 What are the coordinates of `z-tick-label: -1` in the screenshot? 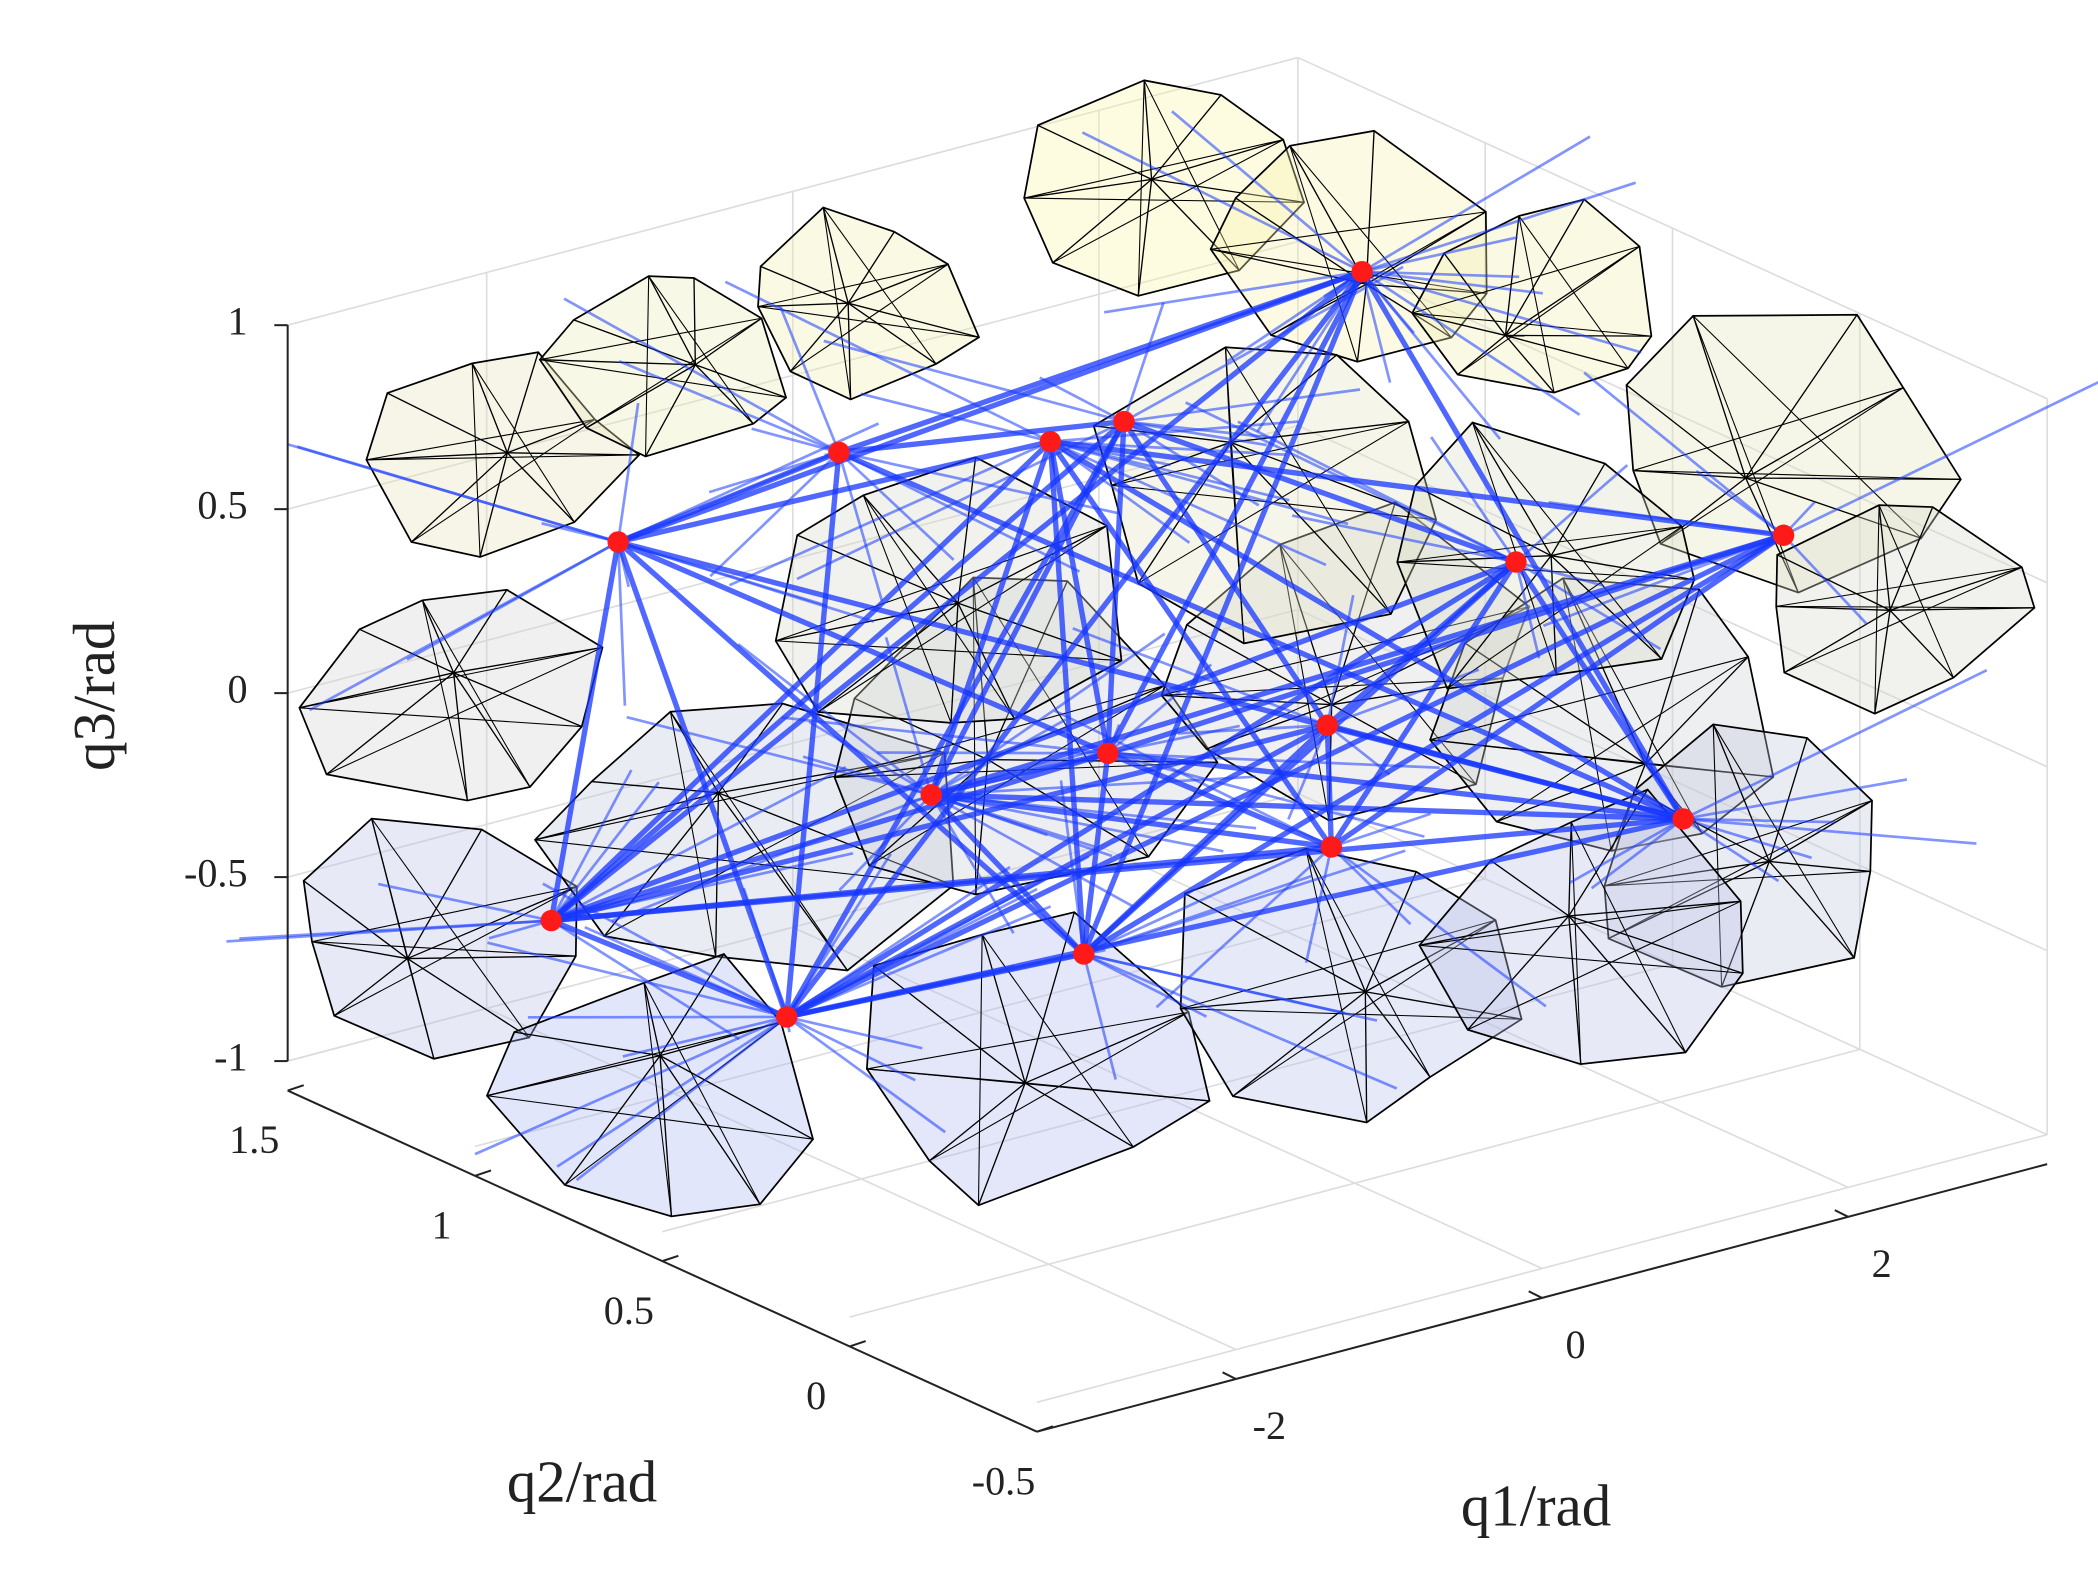 It's located at (230, 1056).